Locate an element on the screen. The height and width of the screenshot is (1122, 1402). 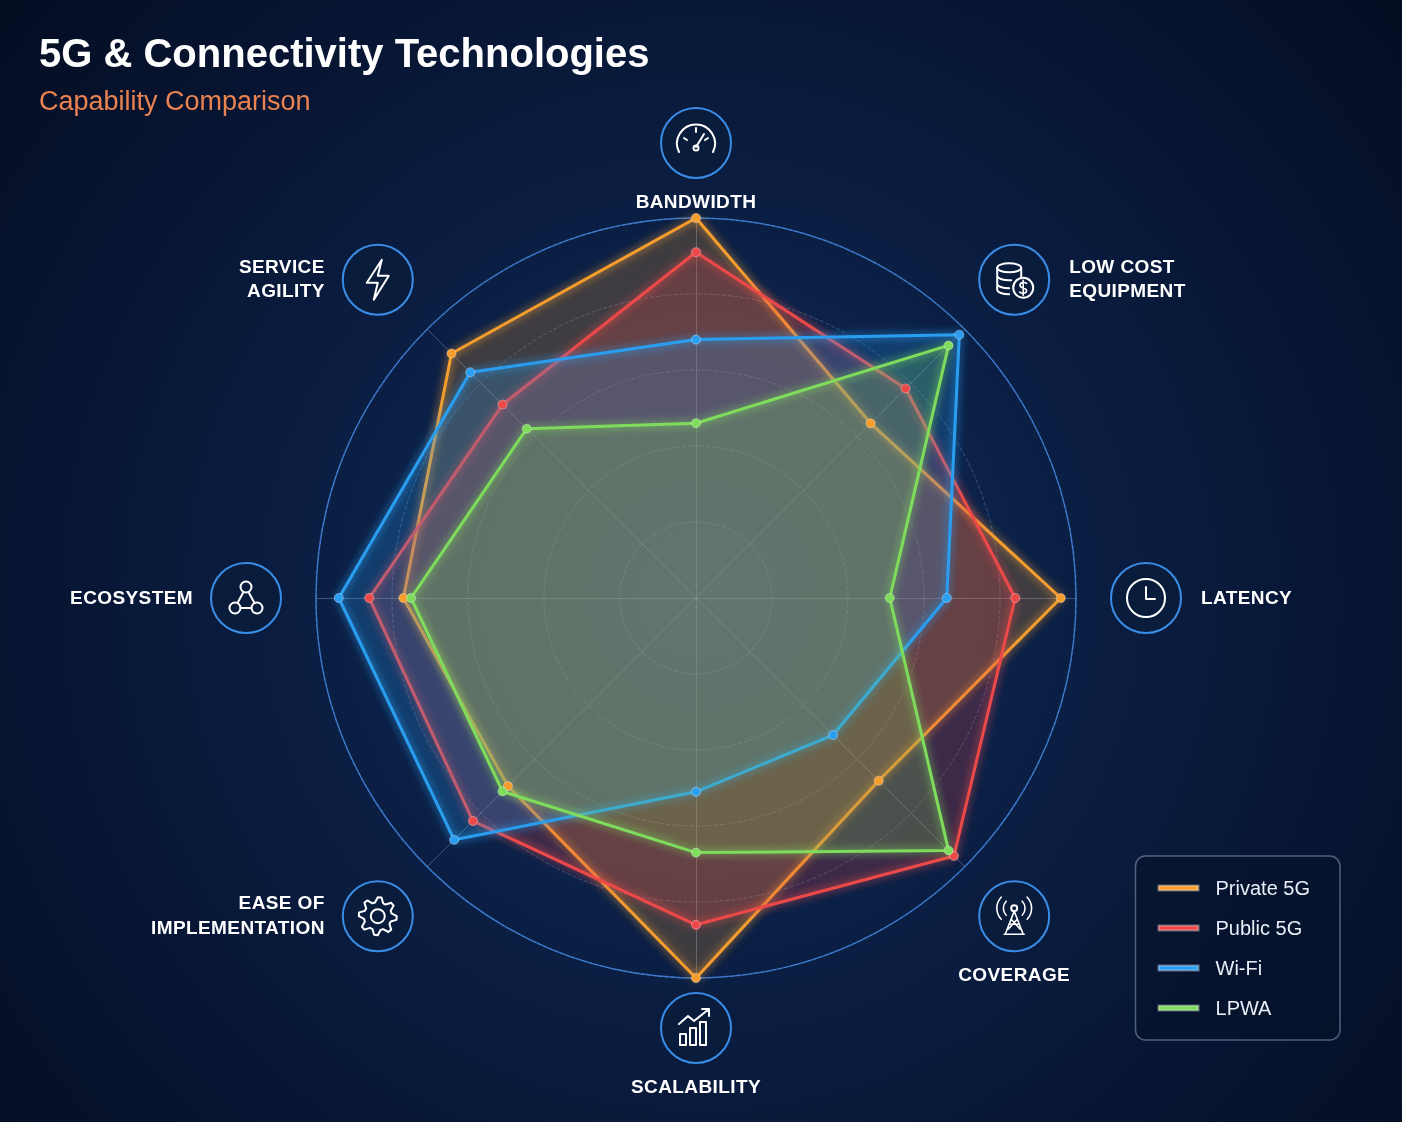
spoke-label: COVERAGE is located at coordinates (1014, 975).